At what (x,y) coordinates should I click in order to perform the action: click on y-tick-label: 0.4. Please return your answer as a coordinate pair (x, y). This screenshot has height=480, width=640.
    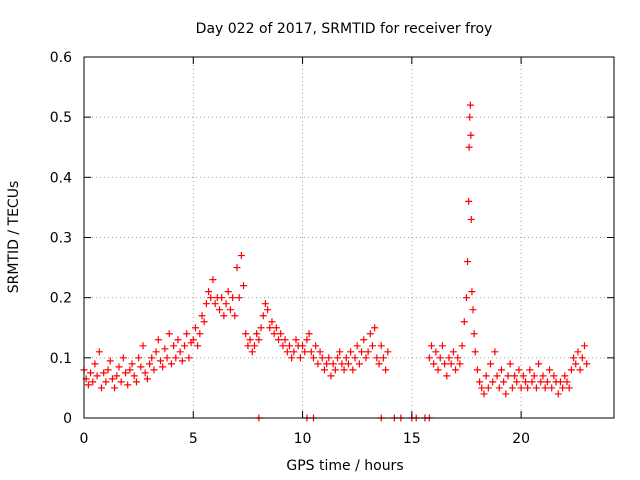
    Looking at the image, I should click on (61, 178).